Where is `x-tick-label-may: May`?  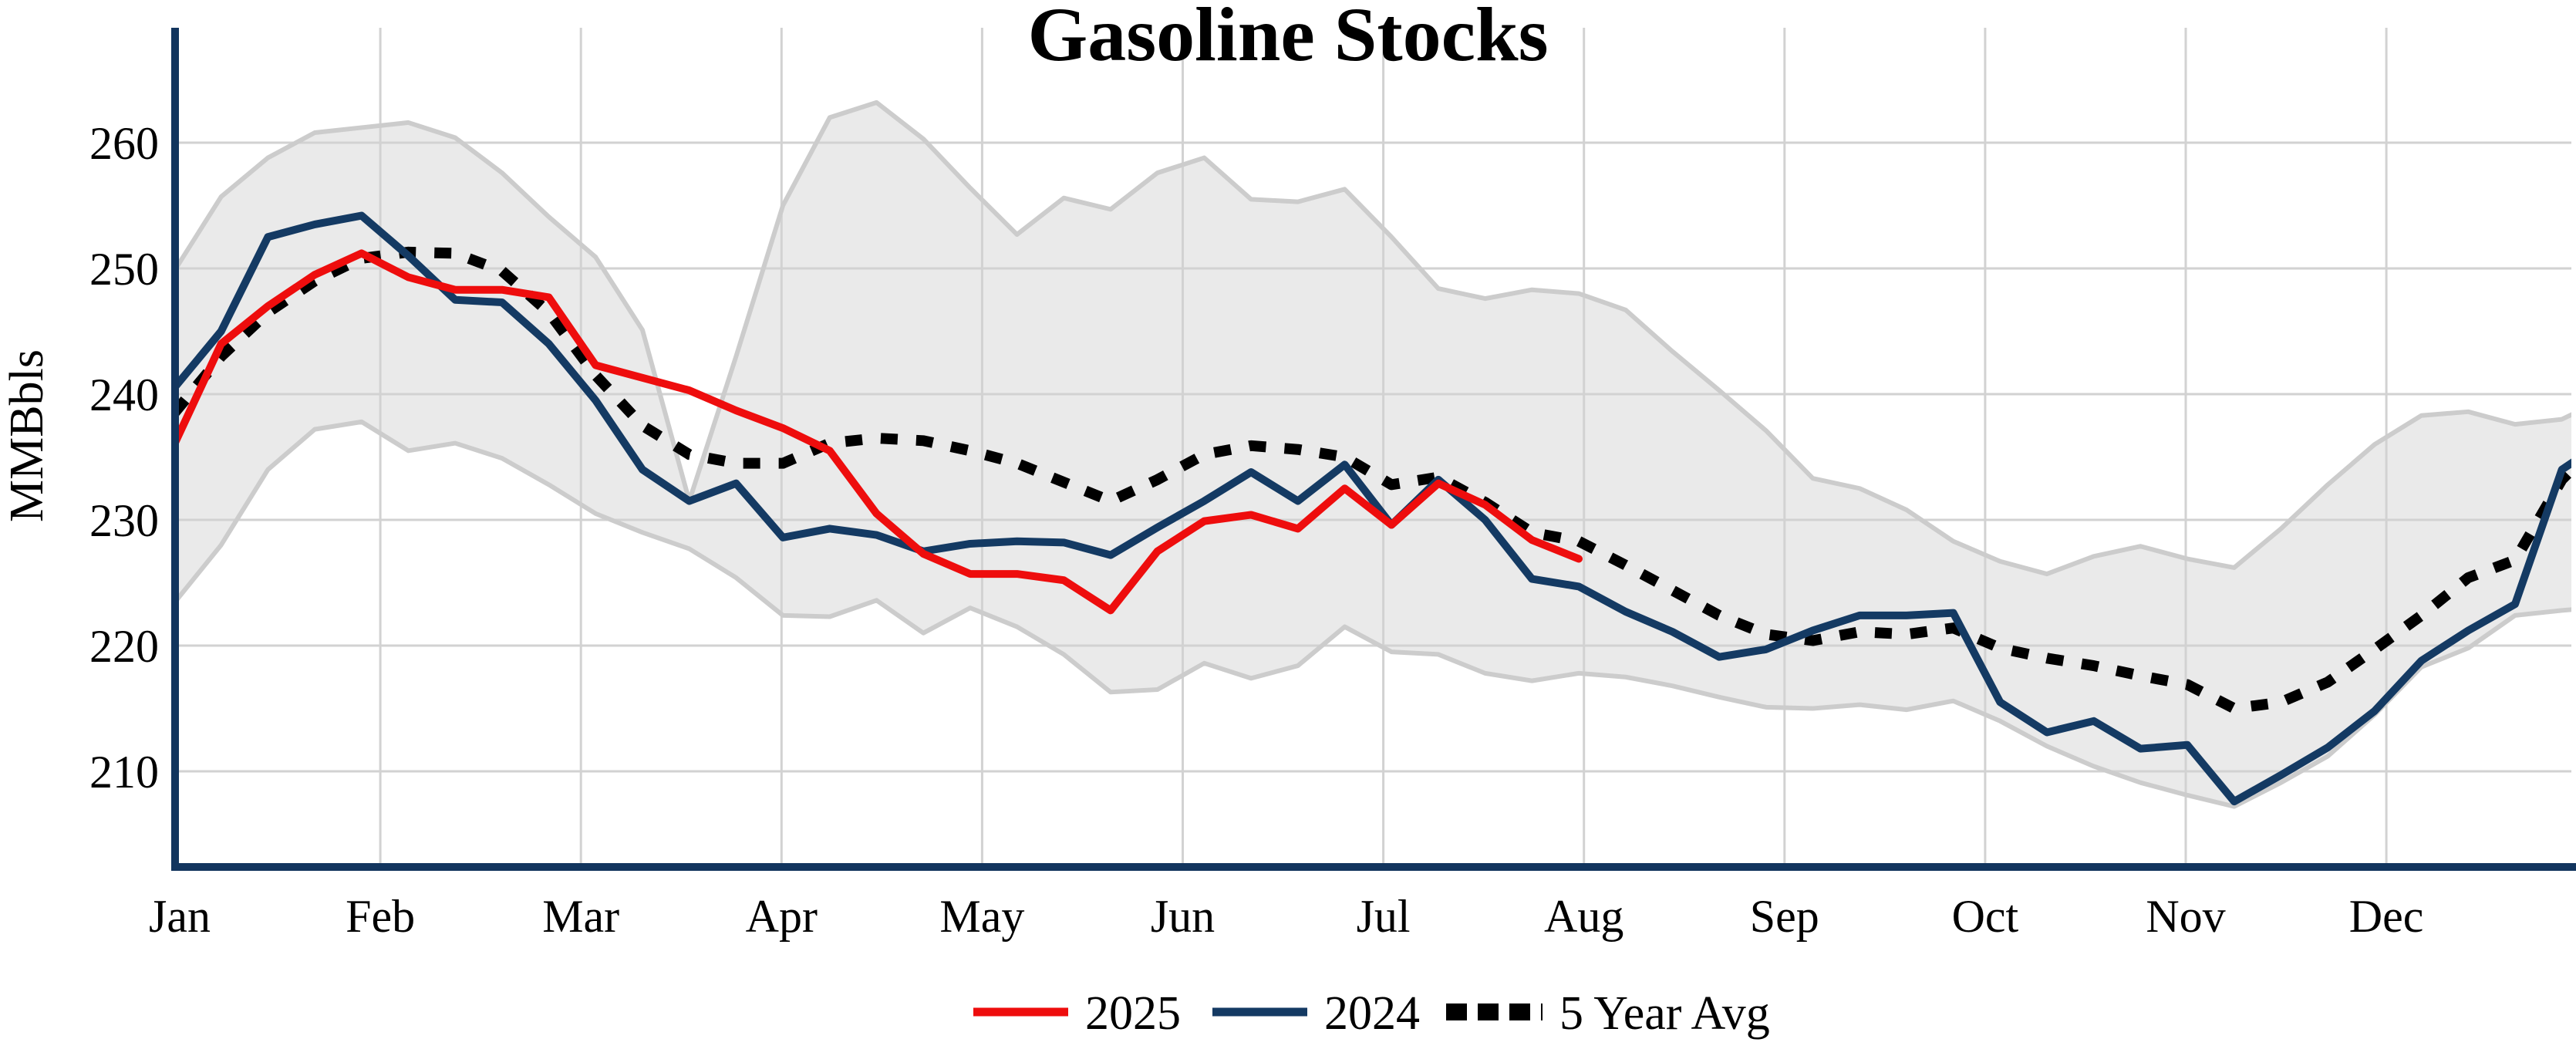
x-tick-label-may: May is located at coordinates (981, 916).